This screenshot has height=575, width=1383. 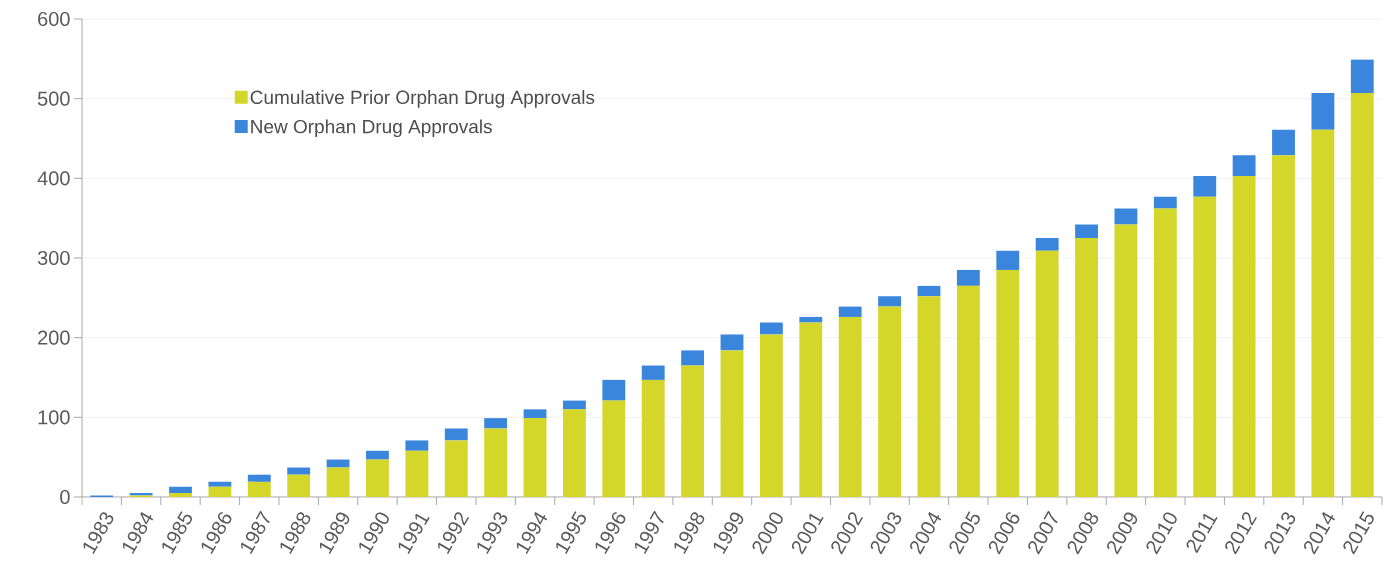 I want to click on y-tick-label: 600, so click(x=54, y=19).